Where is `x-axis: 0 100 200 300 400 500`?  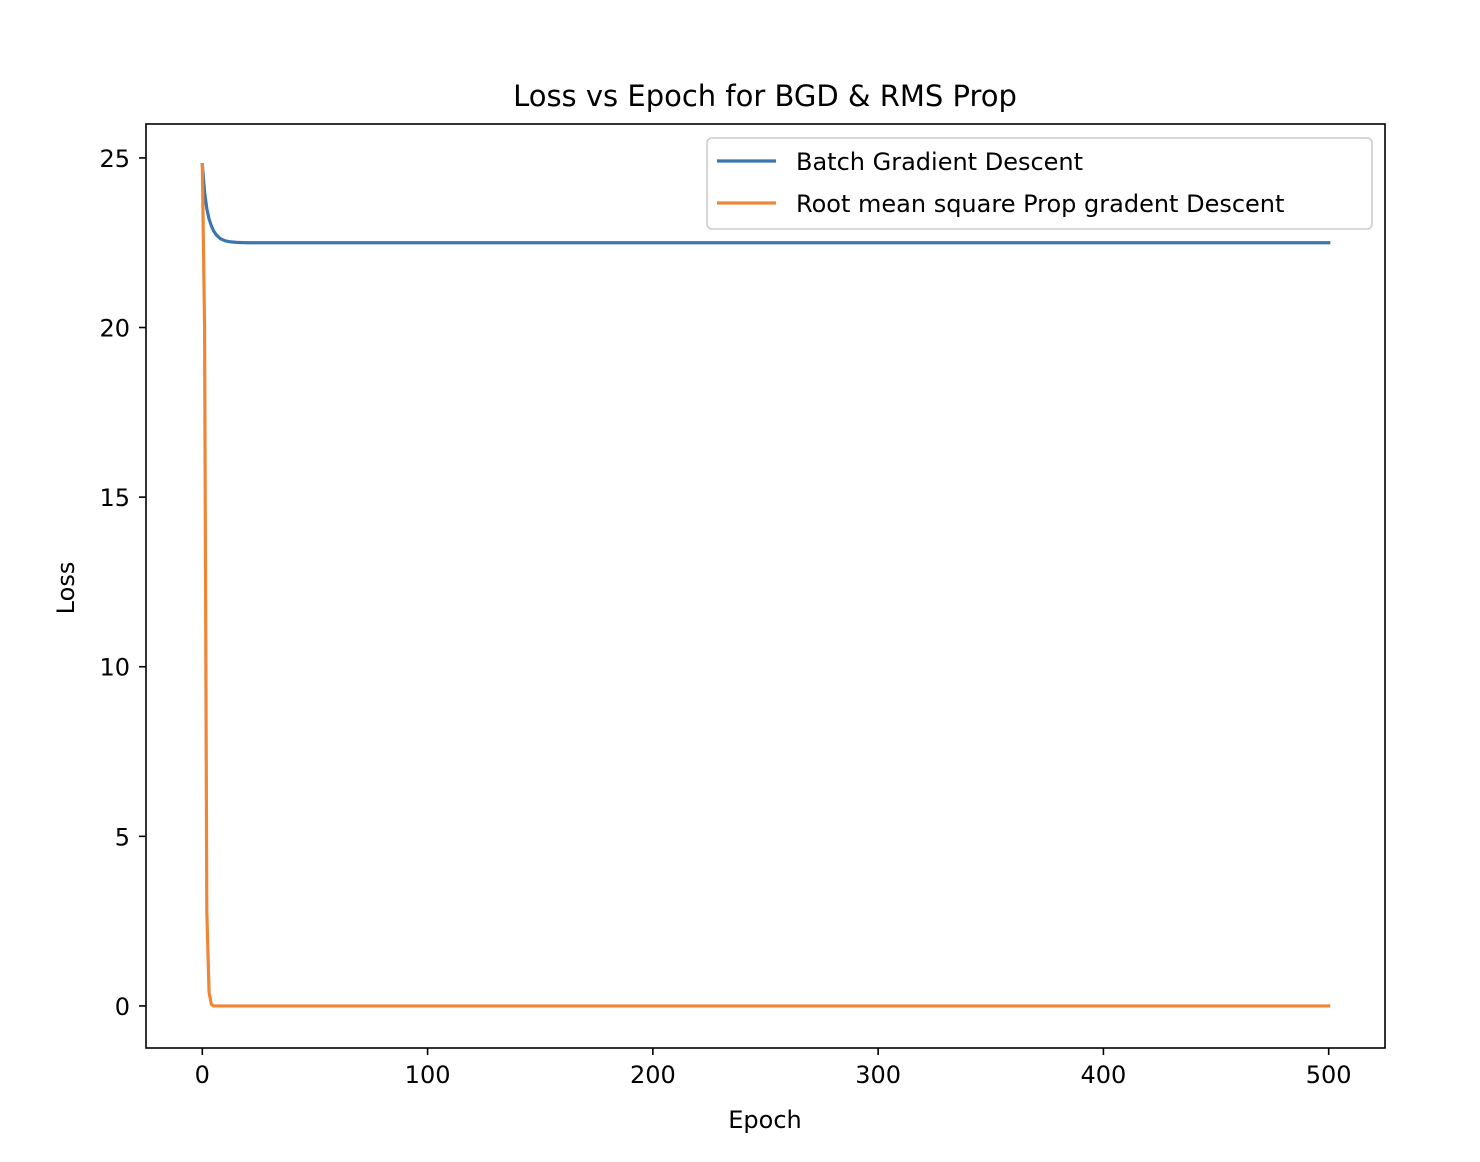
x-axis: 0 100 200 300 400 500 is located at coordinates (773, 1068).